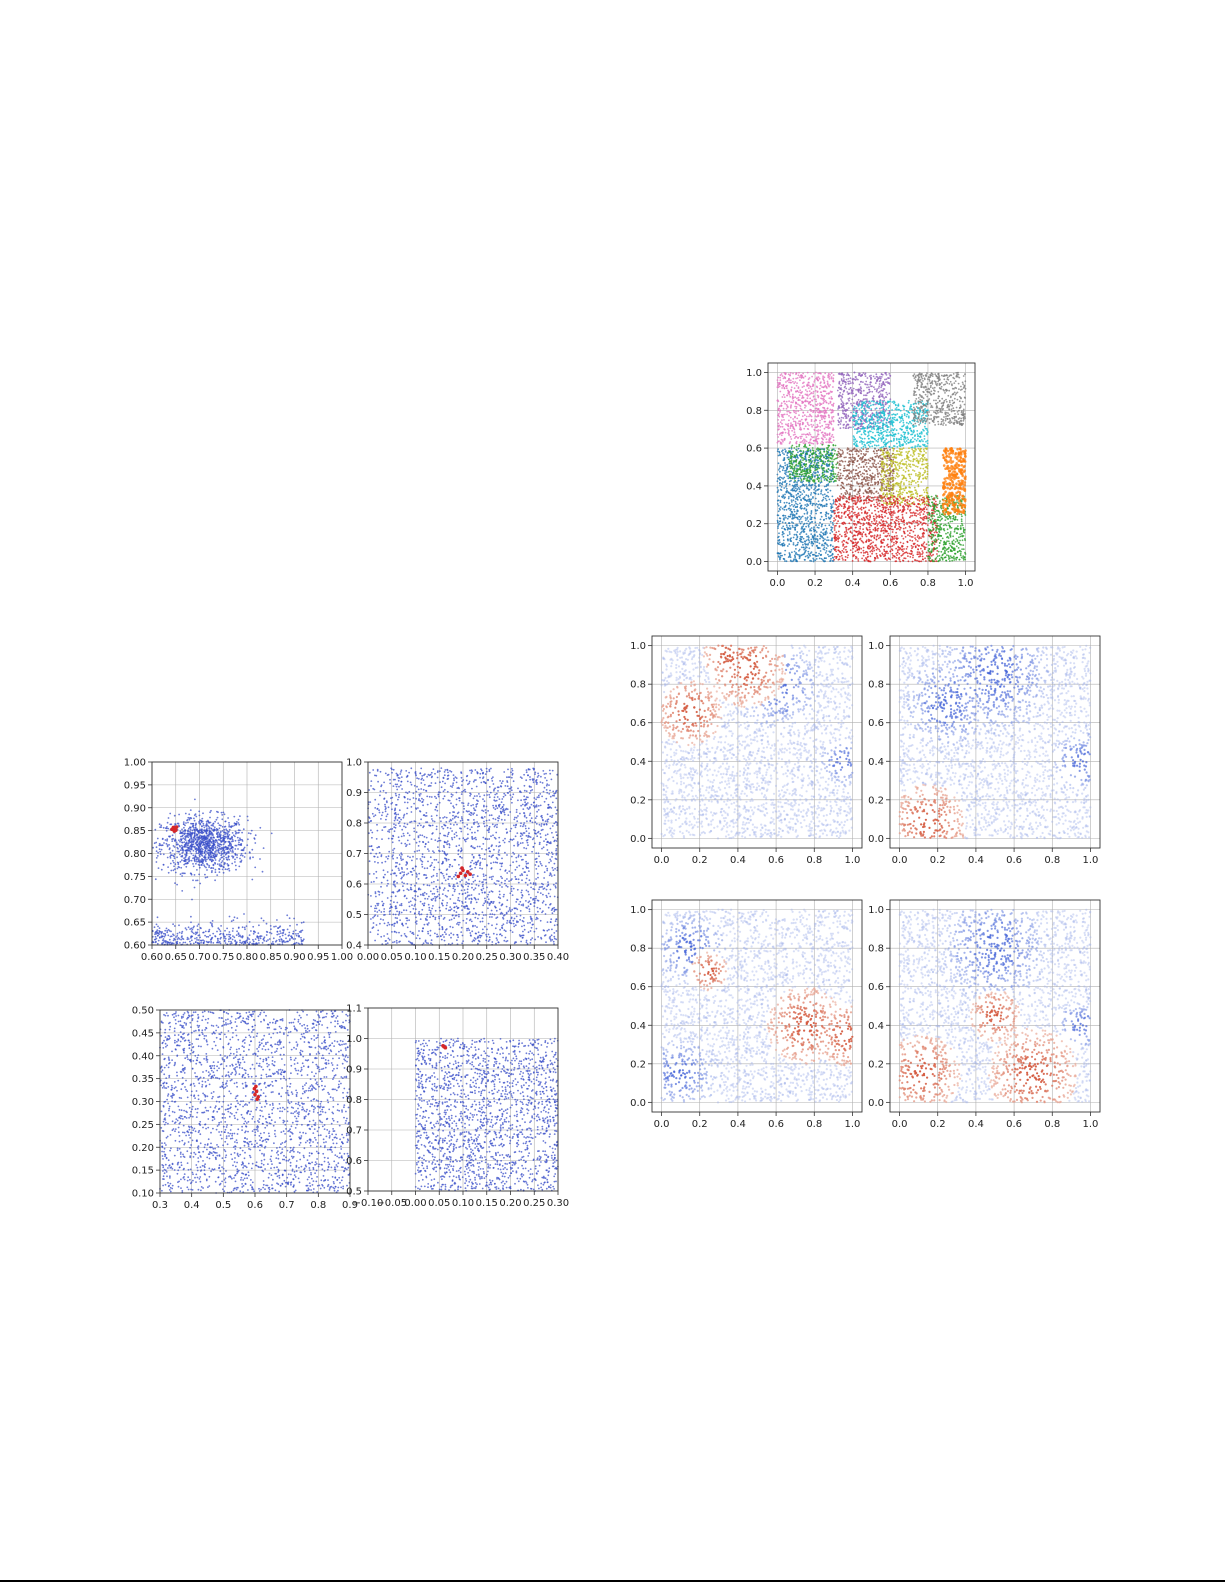 Image resolution: width=1225 pixels, height=1585 pixels. What do you see at coordinates (271, 957) in the screenshot?
I see `zoom-a-xtick-label-5: 0.85` at bounding box center [271, 957].